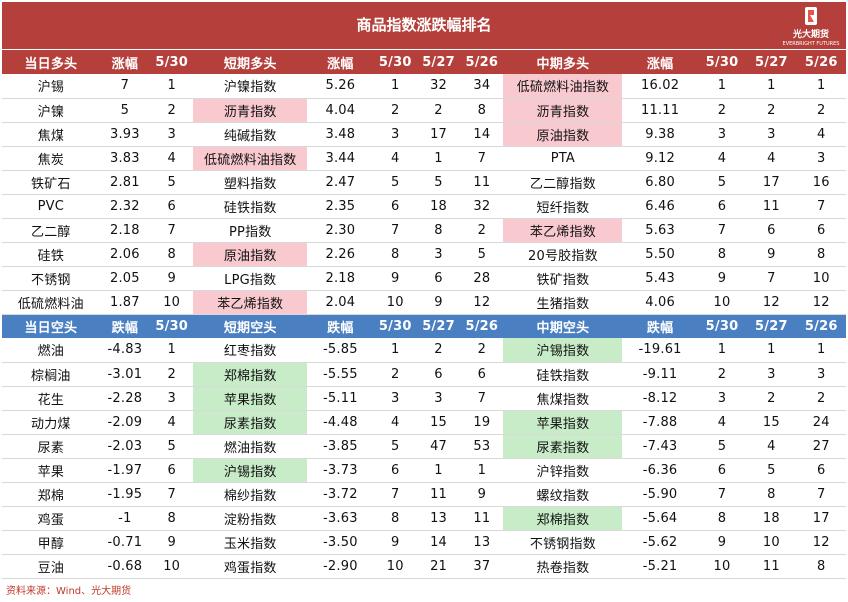  Describe the element at coordinates (340, 278) in the screenshot. I see `table-cell: 2.18` at that location.